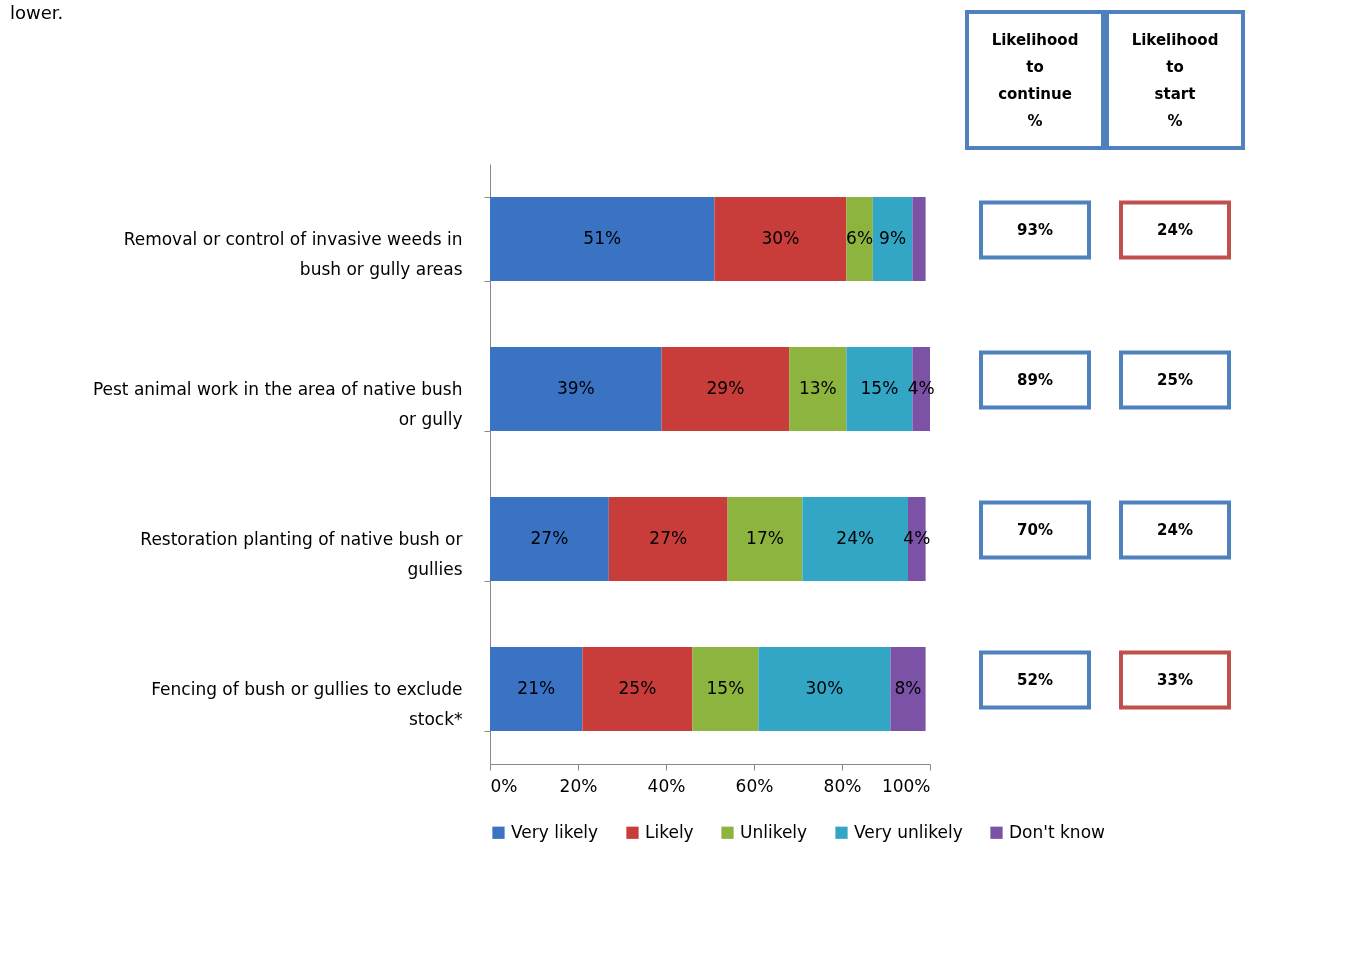 Image resolution: width=1346 pixels, height=966 pixels. I want to click on data-label: 13%, so click(817, 388).